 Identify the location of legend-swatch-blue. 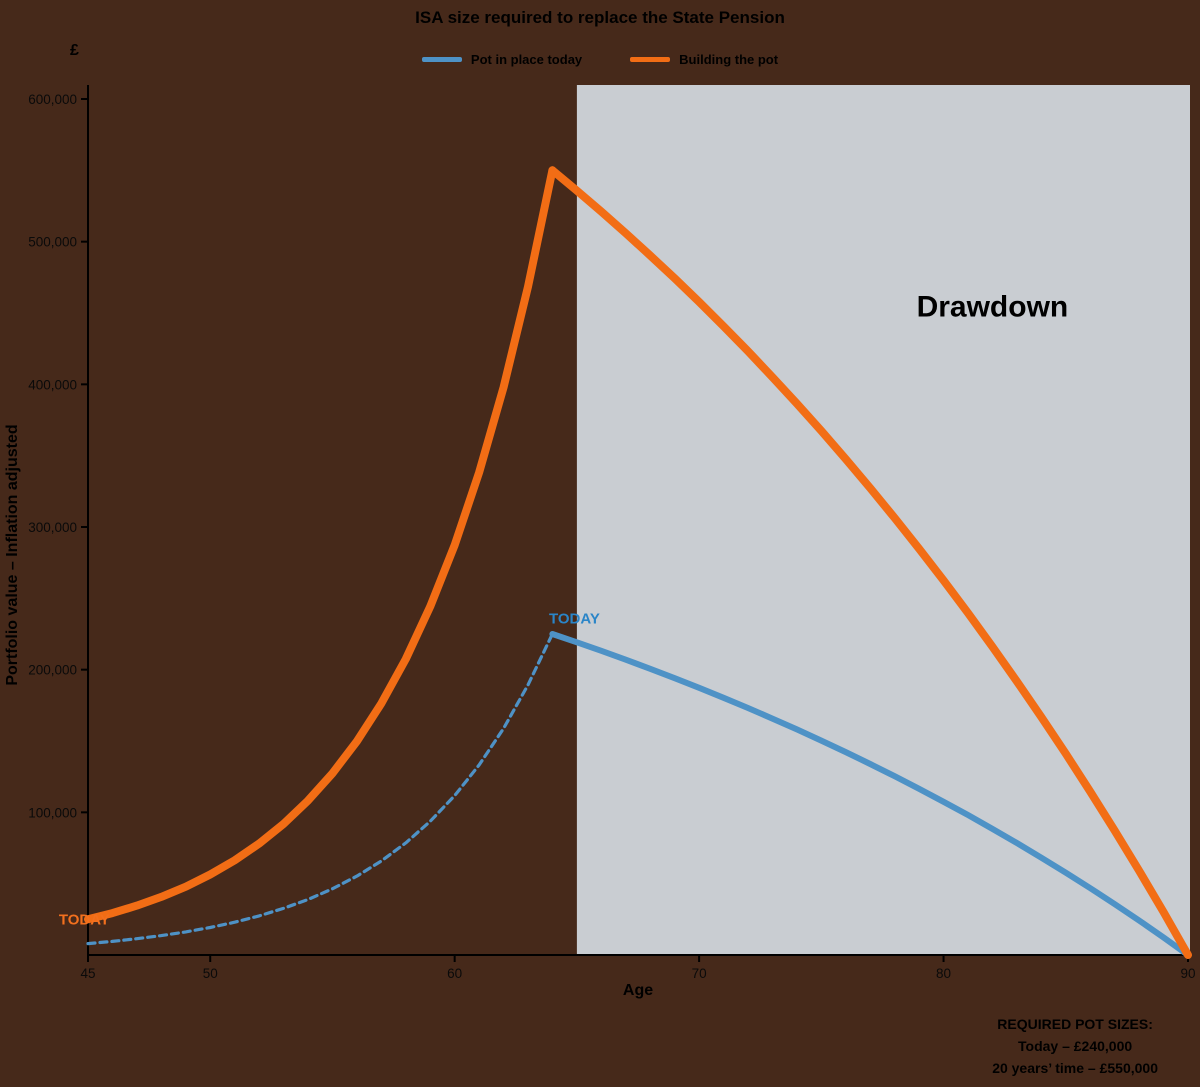
(441, 59).